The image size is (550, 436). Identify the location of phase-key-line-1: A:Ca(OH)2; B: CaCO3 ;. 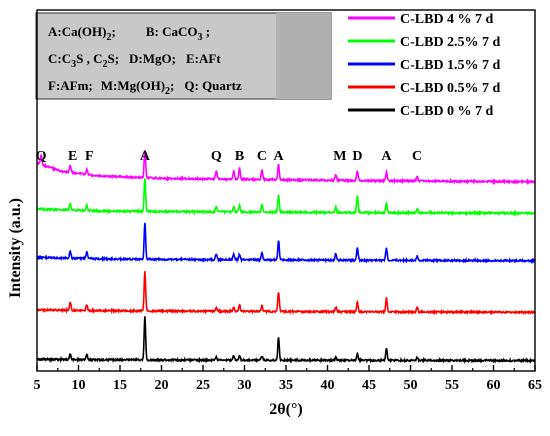
(129, 33).